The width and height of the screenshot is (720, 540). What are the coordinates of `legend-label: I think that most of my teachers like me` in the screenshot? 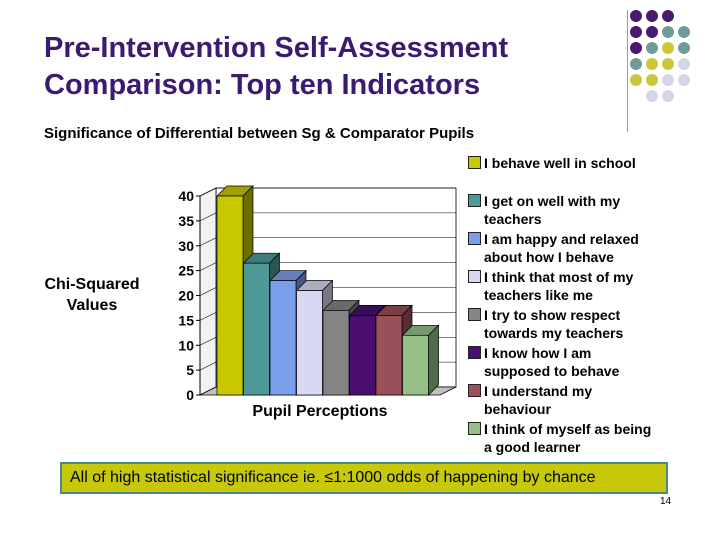 It's located at (599, 286).